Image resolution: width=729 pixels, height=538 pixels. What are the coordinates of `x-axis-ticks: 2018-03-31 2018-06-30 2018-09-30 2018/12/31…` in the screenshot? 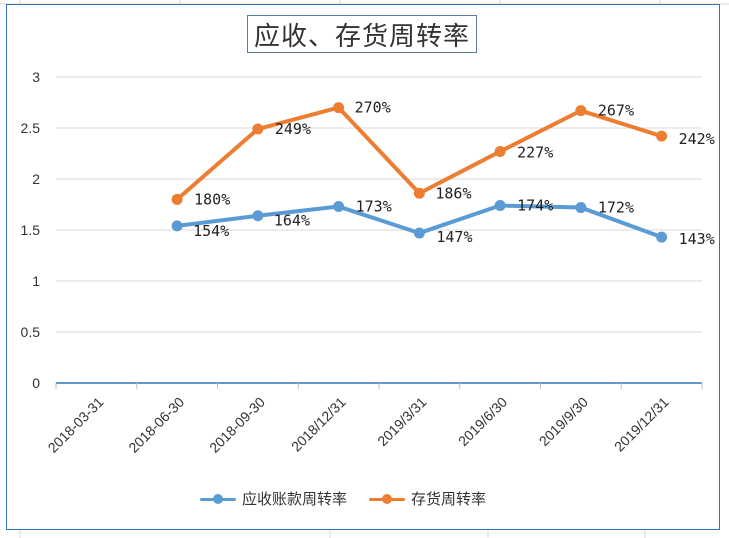 It's located at (358, 425).